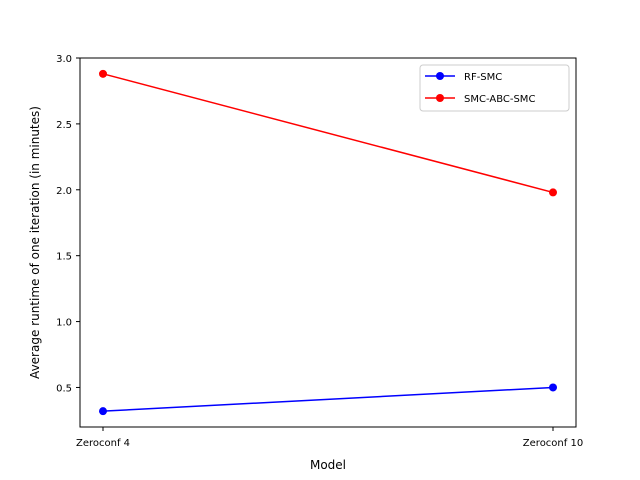 This screenshot has height=480, width=640. Describe the element at coordinates (64, 59) in the screenshot. I see `y-tick-label: 3.0` at that location.